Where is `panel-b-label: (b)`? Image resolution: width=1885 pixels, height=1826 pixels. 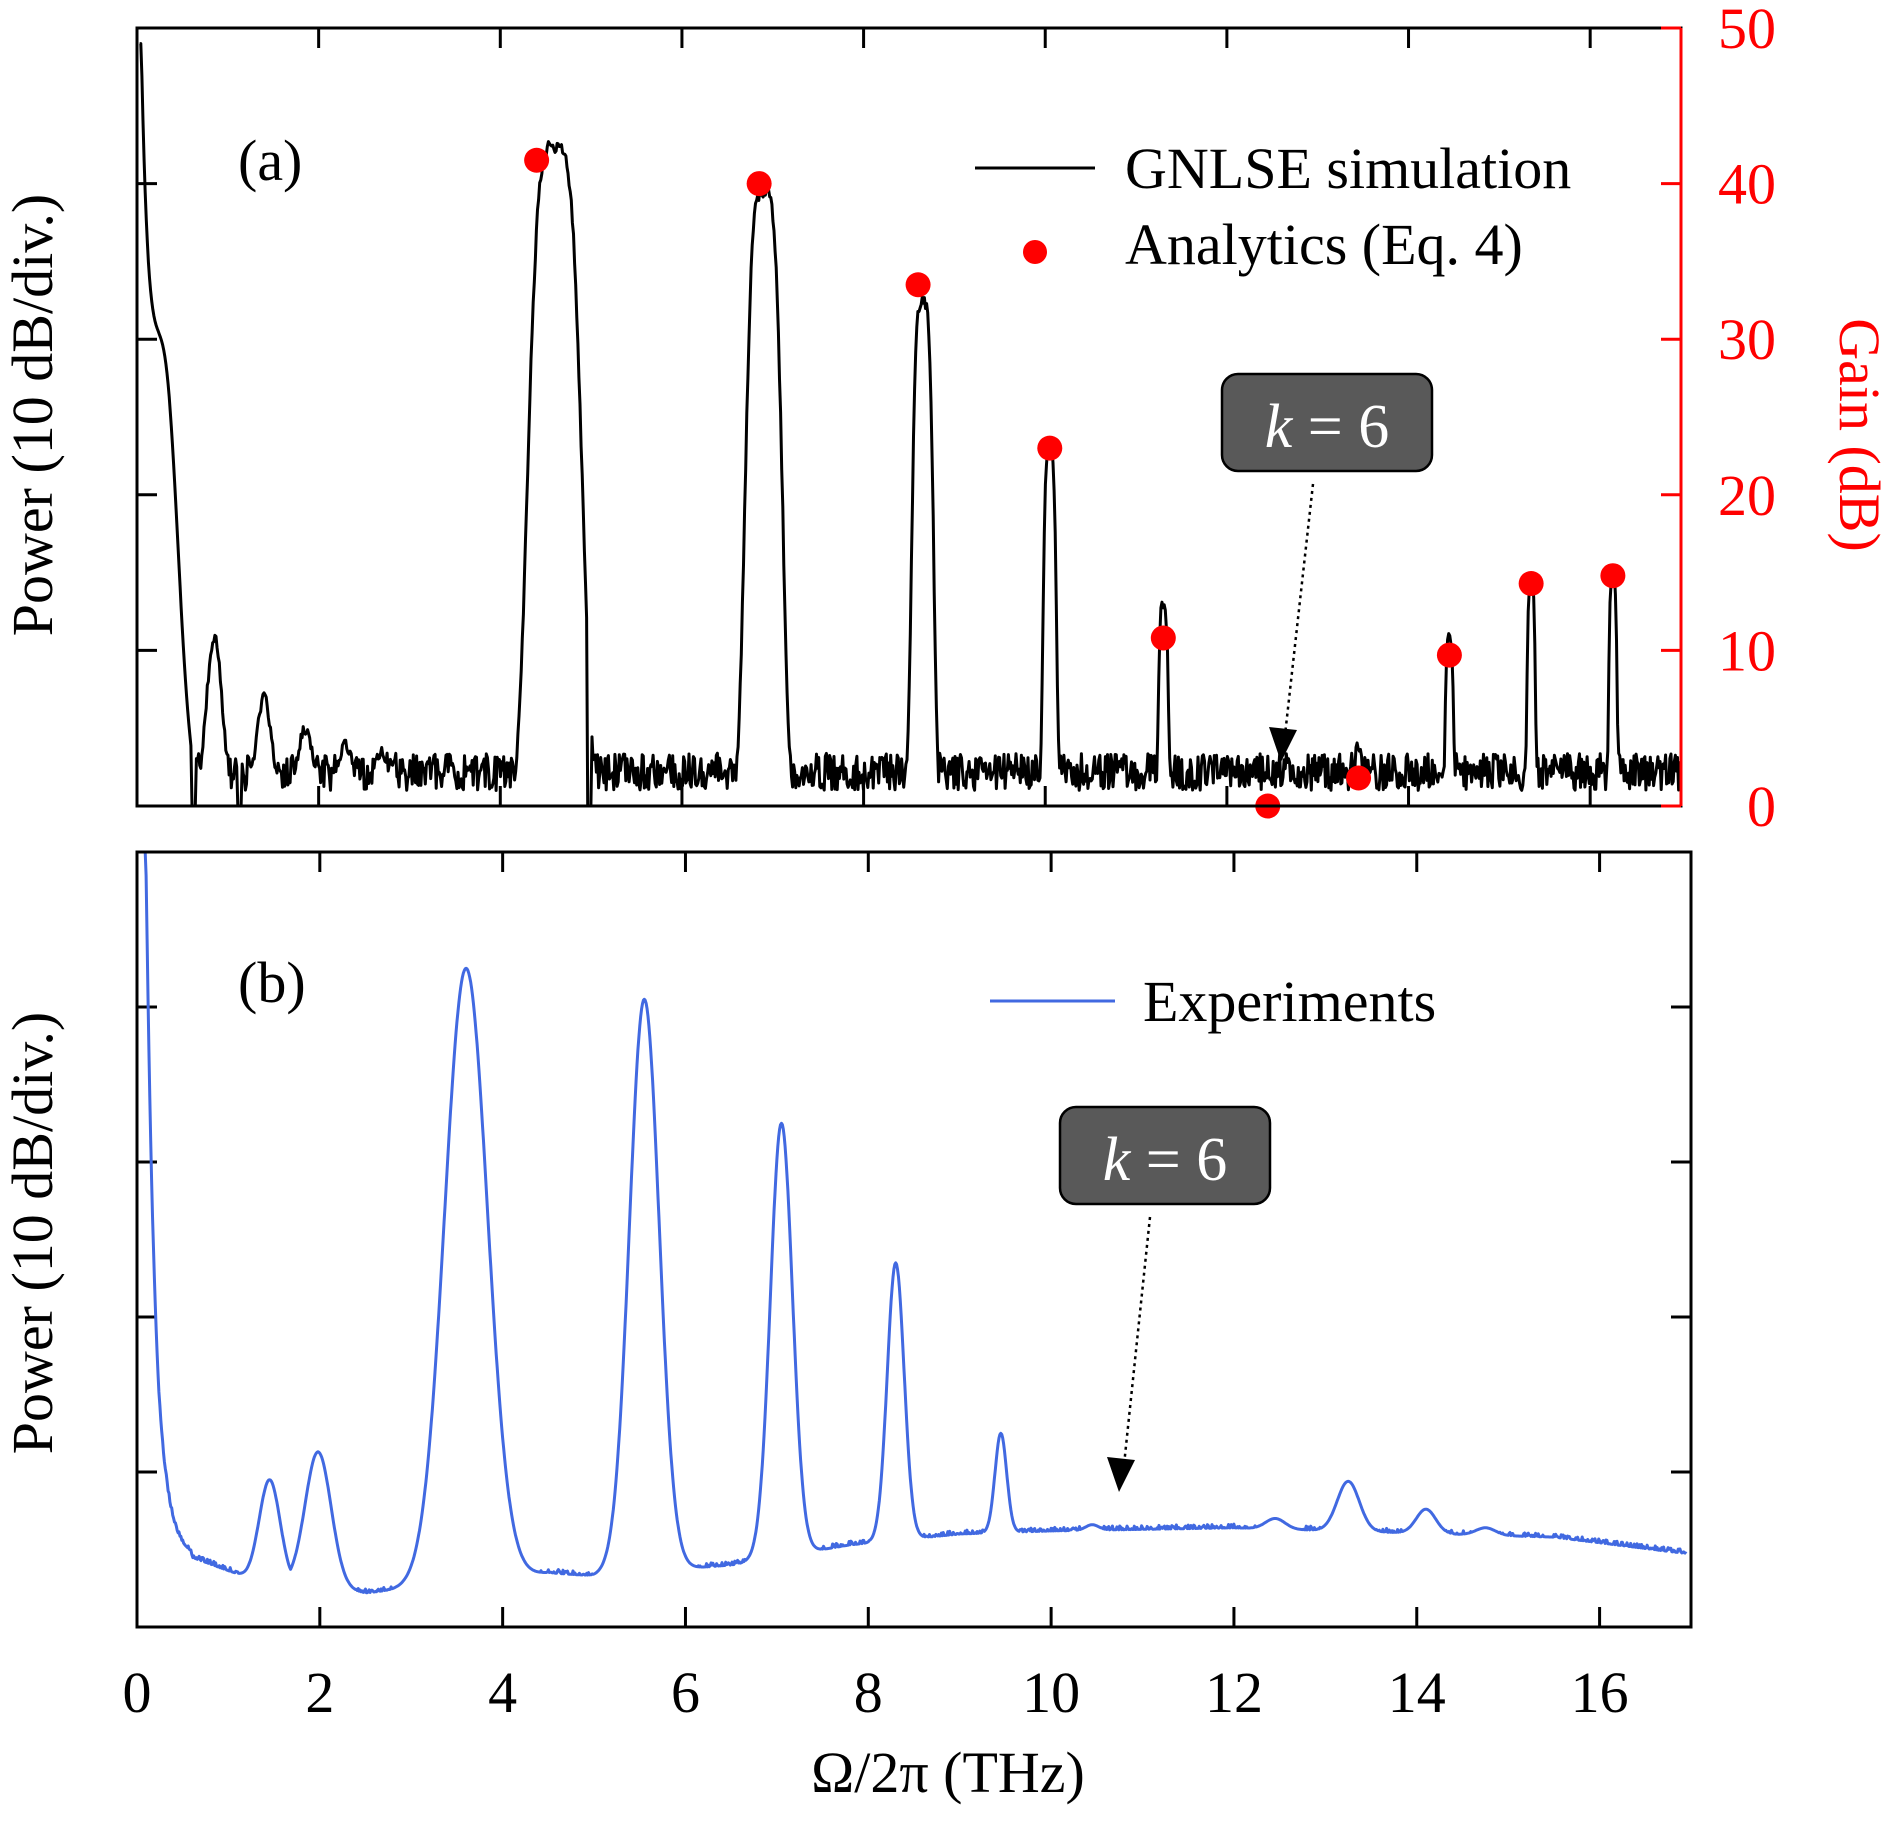
panel-b-label: (b) is located at coordinates (272, 982).